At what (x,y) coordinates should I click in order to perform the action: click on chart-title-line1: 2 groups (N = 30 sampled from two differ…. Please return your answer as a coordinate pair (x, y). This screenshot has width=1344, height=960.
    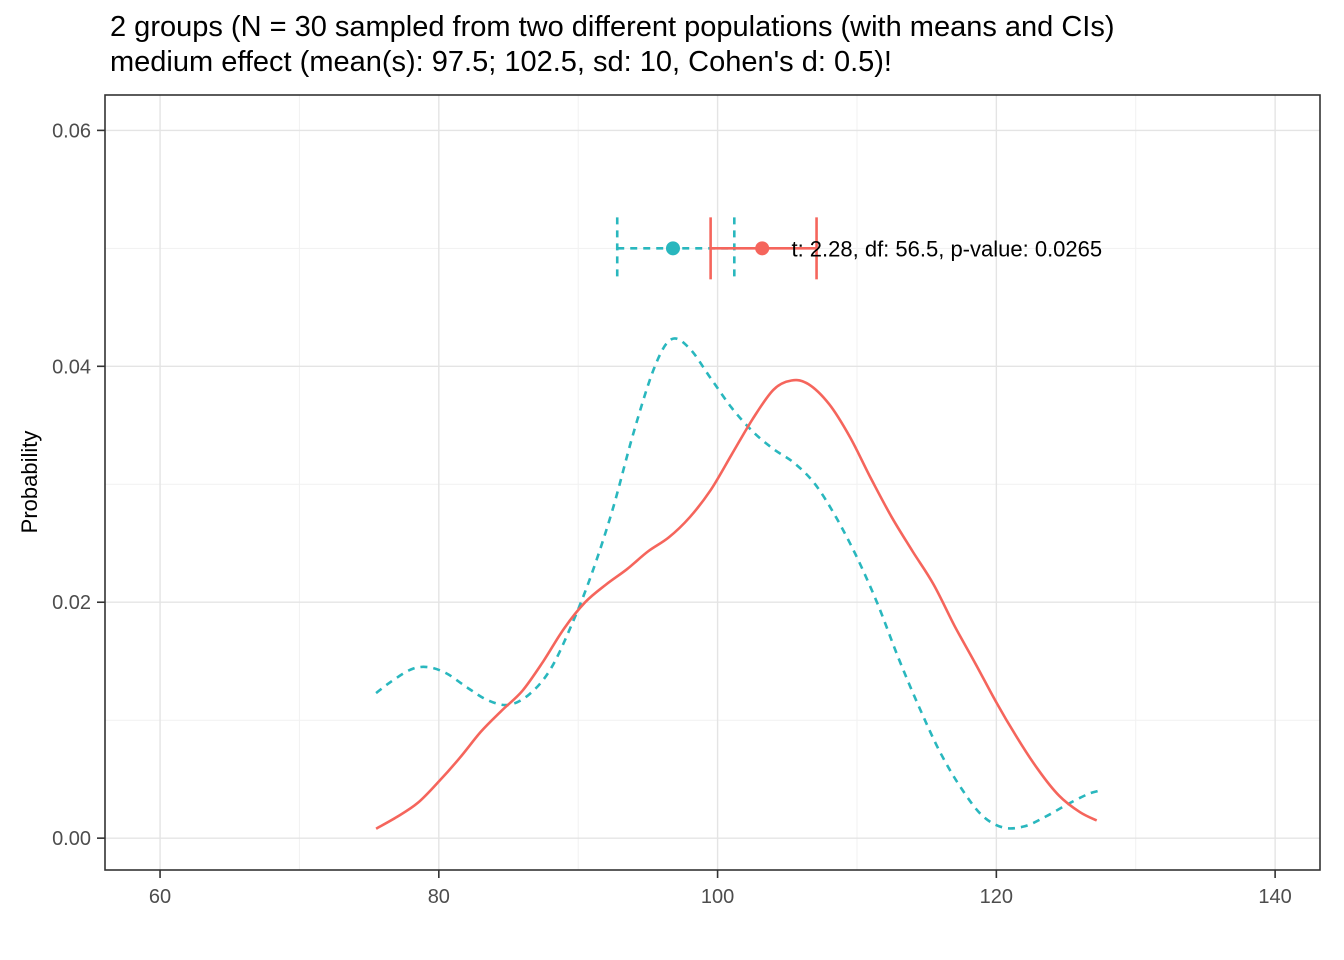
    Looking at the image, I should click on (612, 27).